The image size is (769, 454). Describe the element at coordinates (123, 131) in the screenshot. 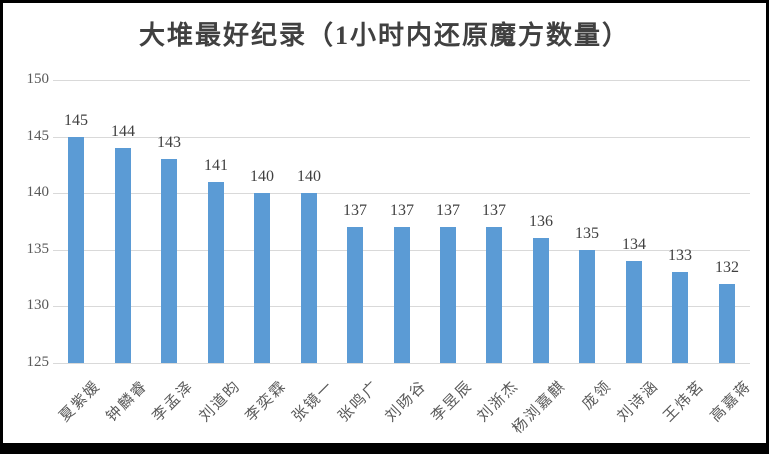

I see `bar-value-label: 144` at that location.